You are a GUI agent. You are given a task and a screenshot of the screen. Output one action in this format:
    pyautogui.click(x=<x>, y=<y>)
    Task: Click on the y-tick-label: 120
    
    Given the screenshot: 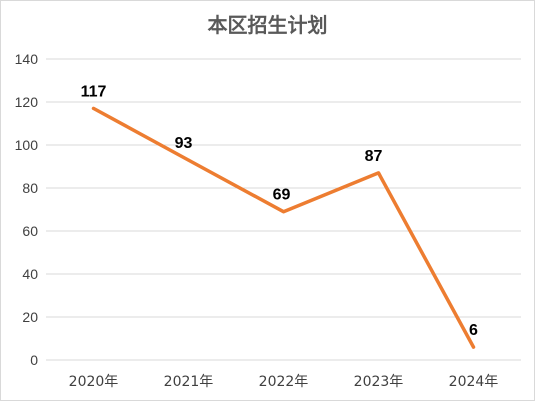 What is the action you would take?
    pyautogui.click(x=27, y=102)
    